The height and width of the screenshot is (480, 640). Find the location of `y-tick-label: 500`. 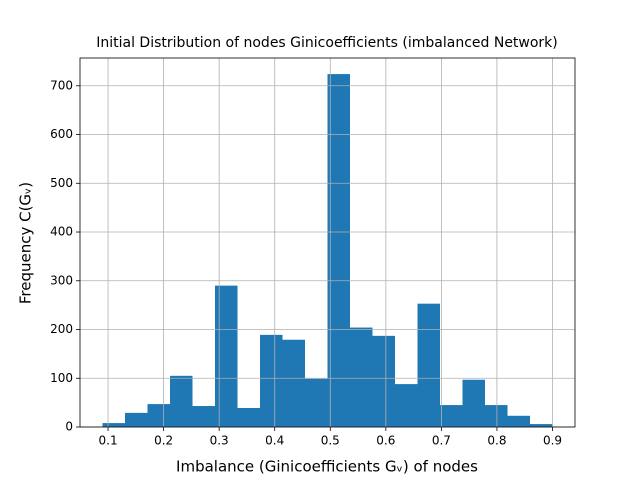

y-tick-label: 500 is located at coordinates (61, 183).